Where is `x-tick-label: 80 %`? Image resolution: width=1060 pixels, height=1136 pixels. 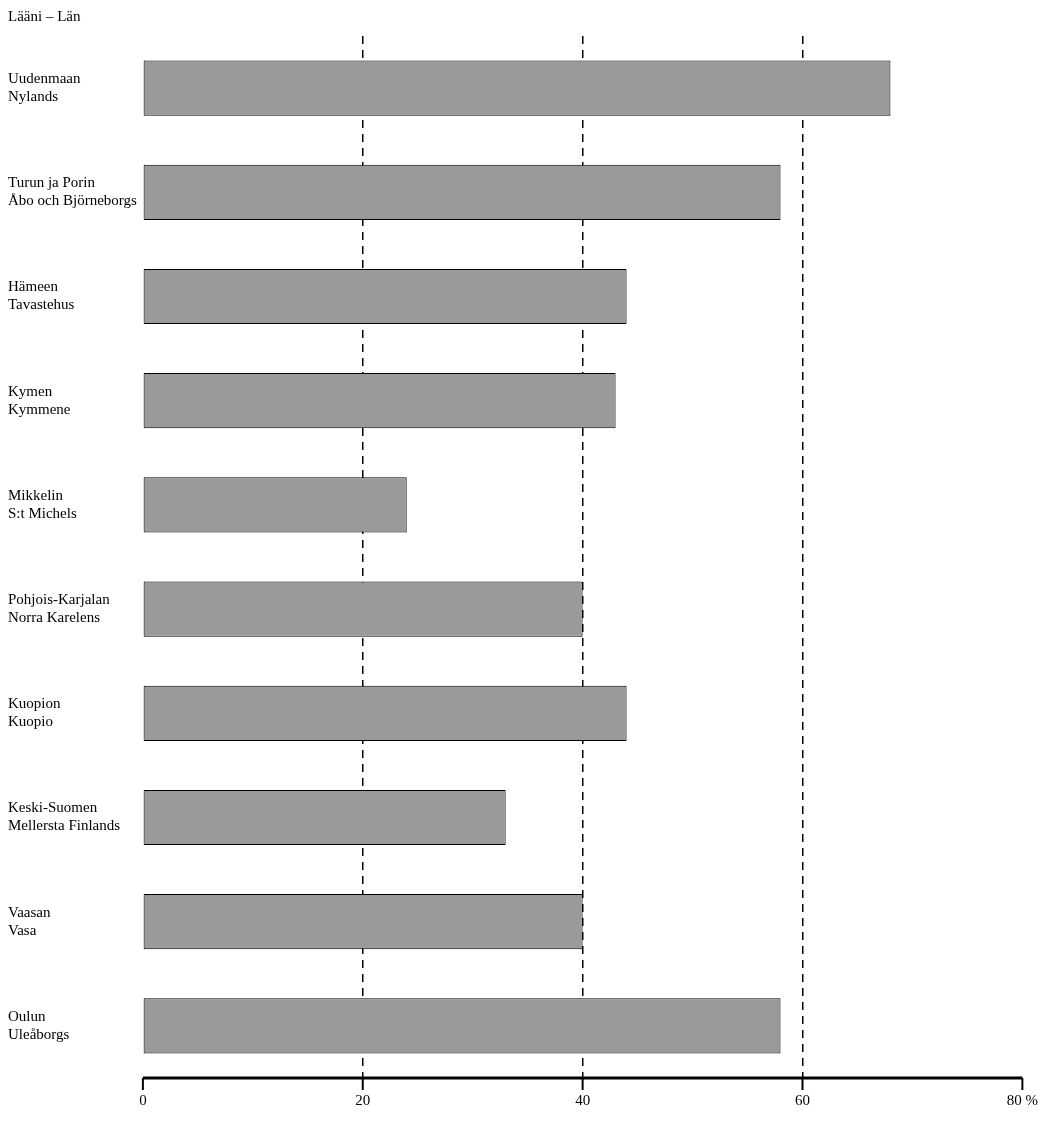
x-tick-label: 80 % is located at coordinates (1022, 1099).